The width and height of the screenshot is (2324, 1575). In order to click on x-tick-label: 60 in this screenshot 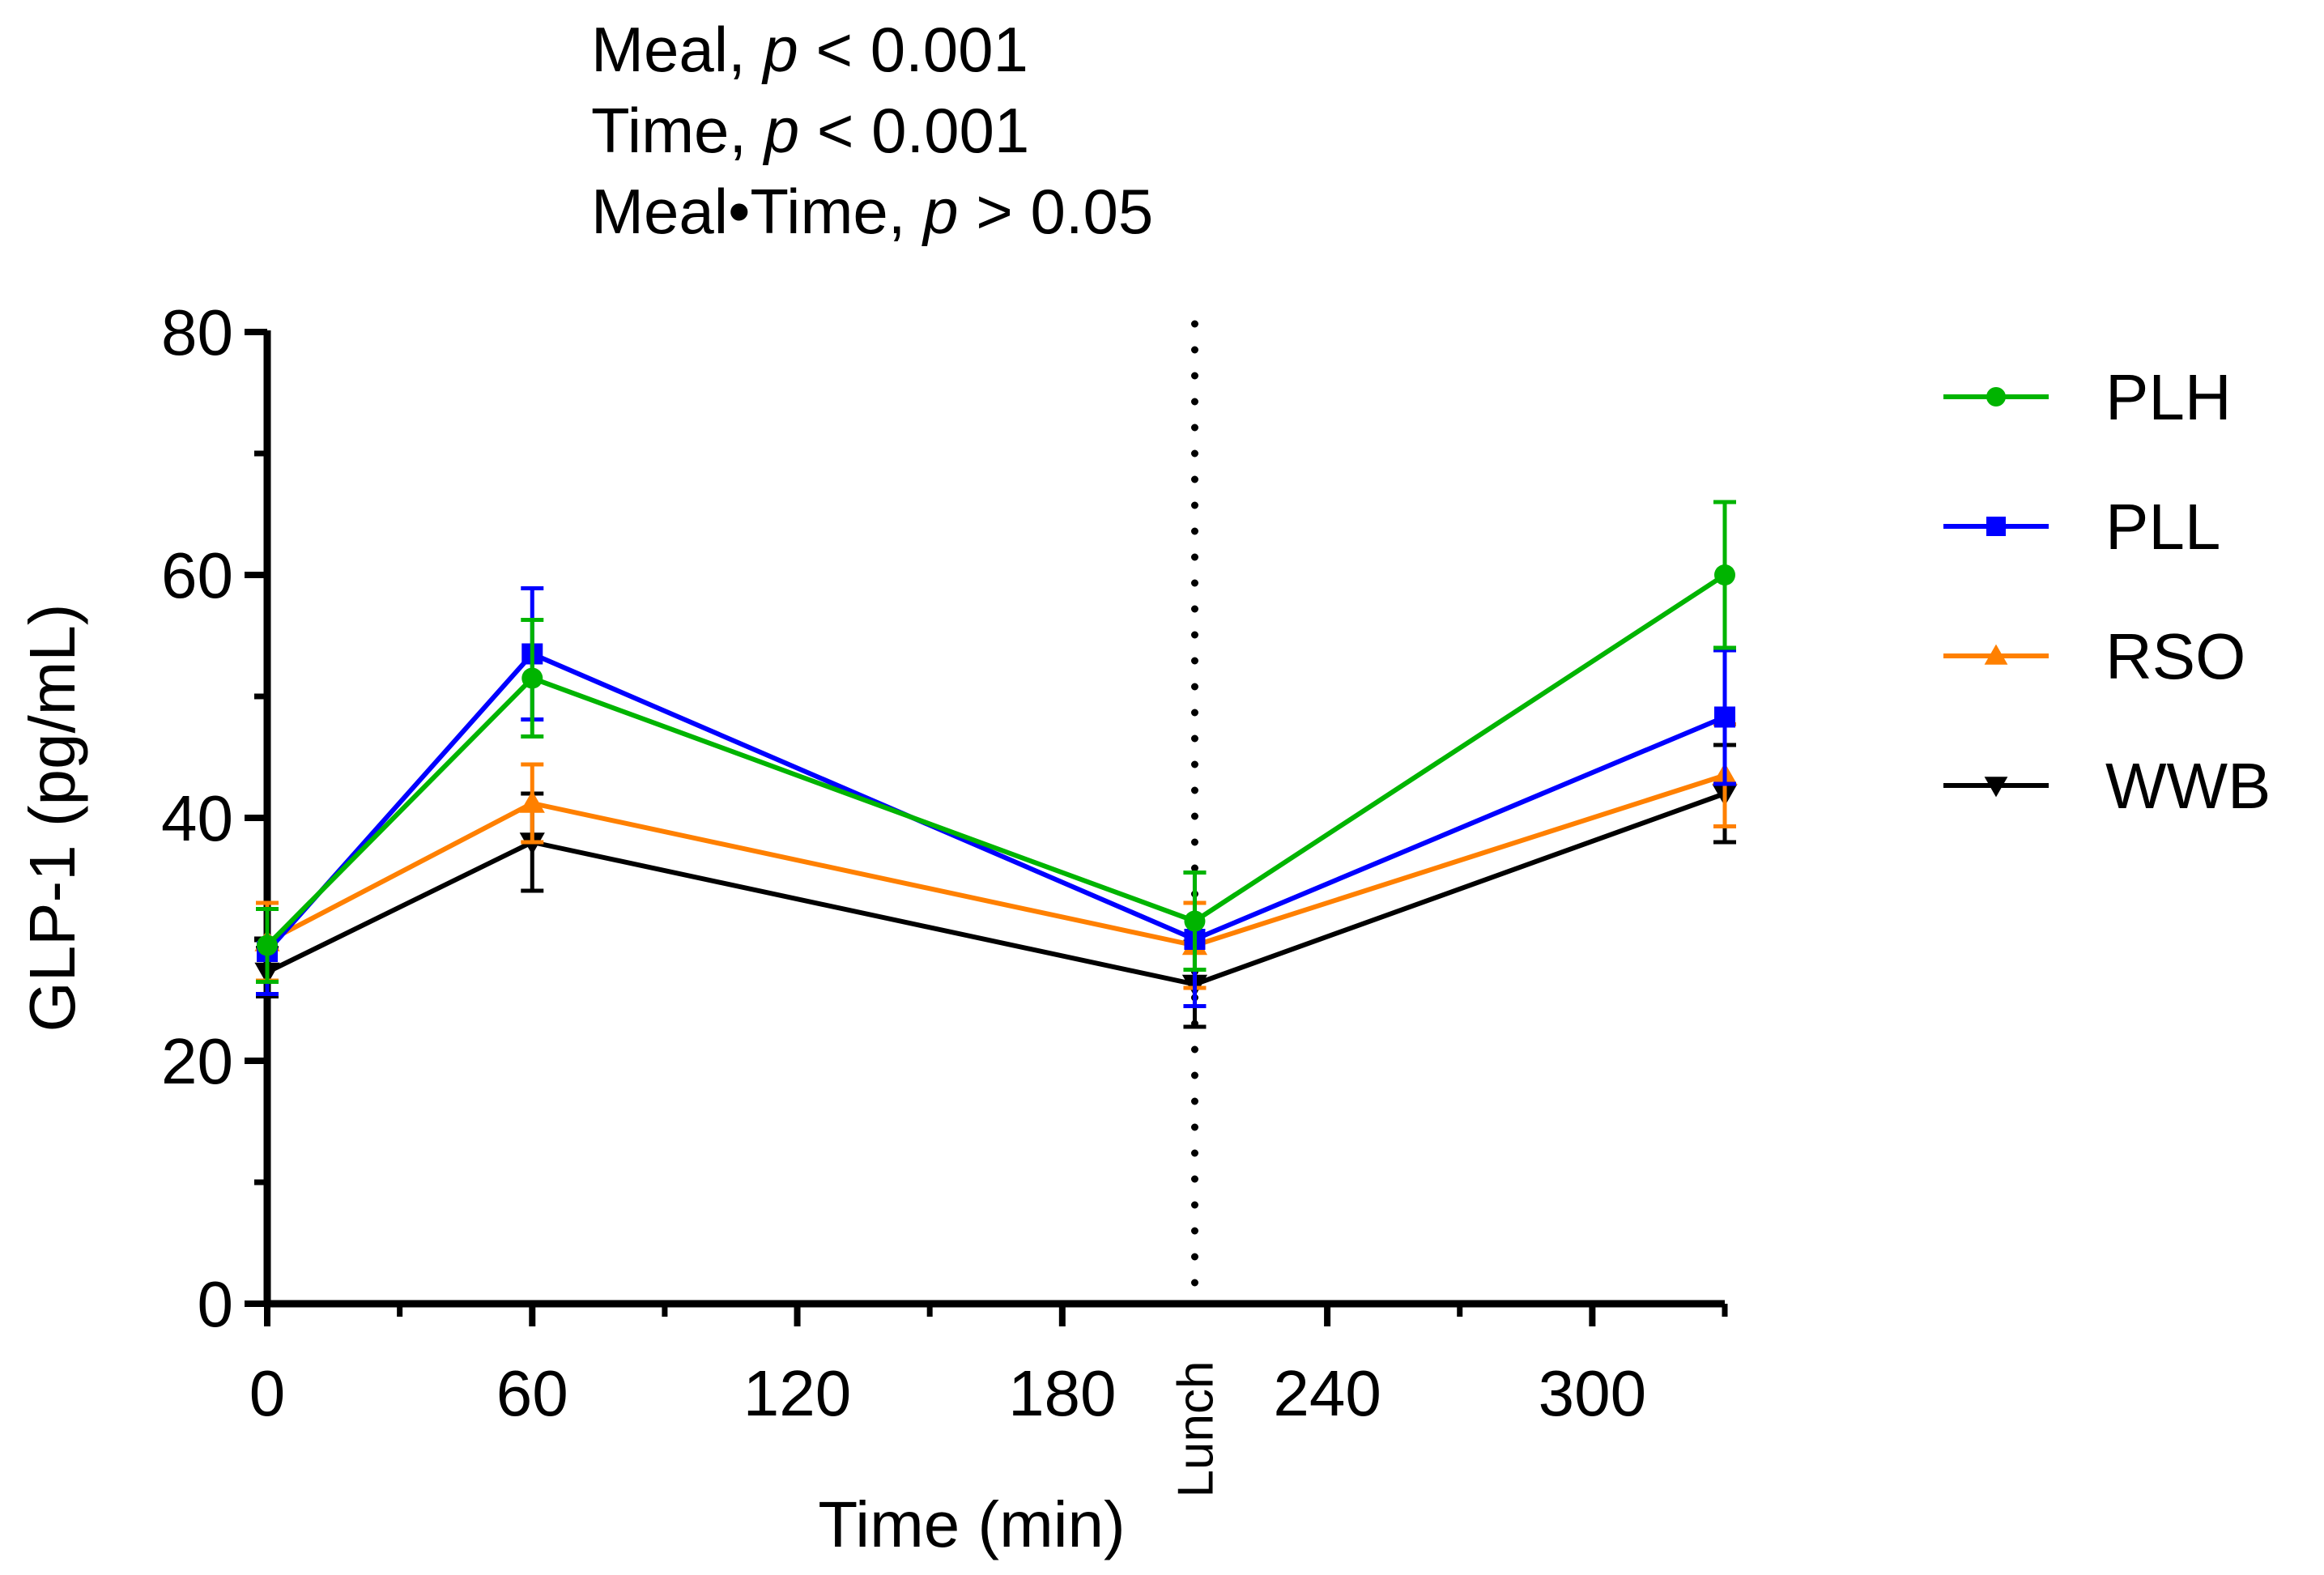, I will do `click(532, 1393)`.